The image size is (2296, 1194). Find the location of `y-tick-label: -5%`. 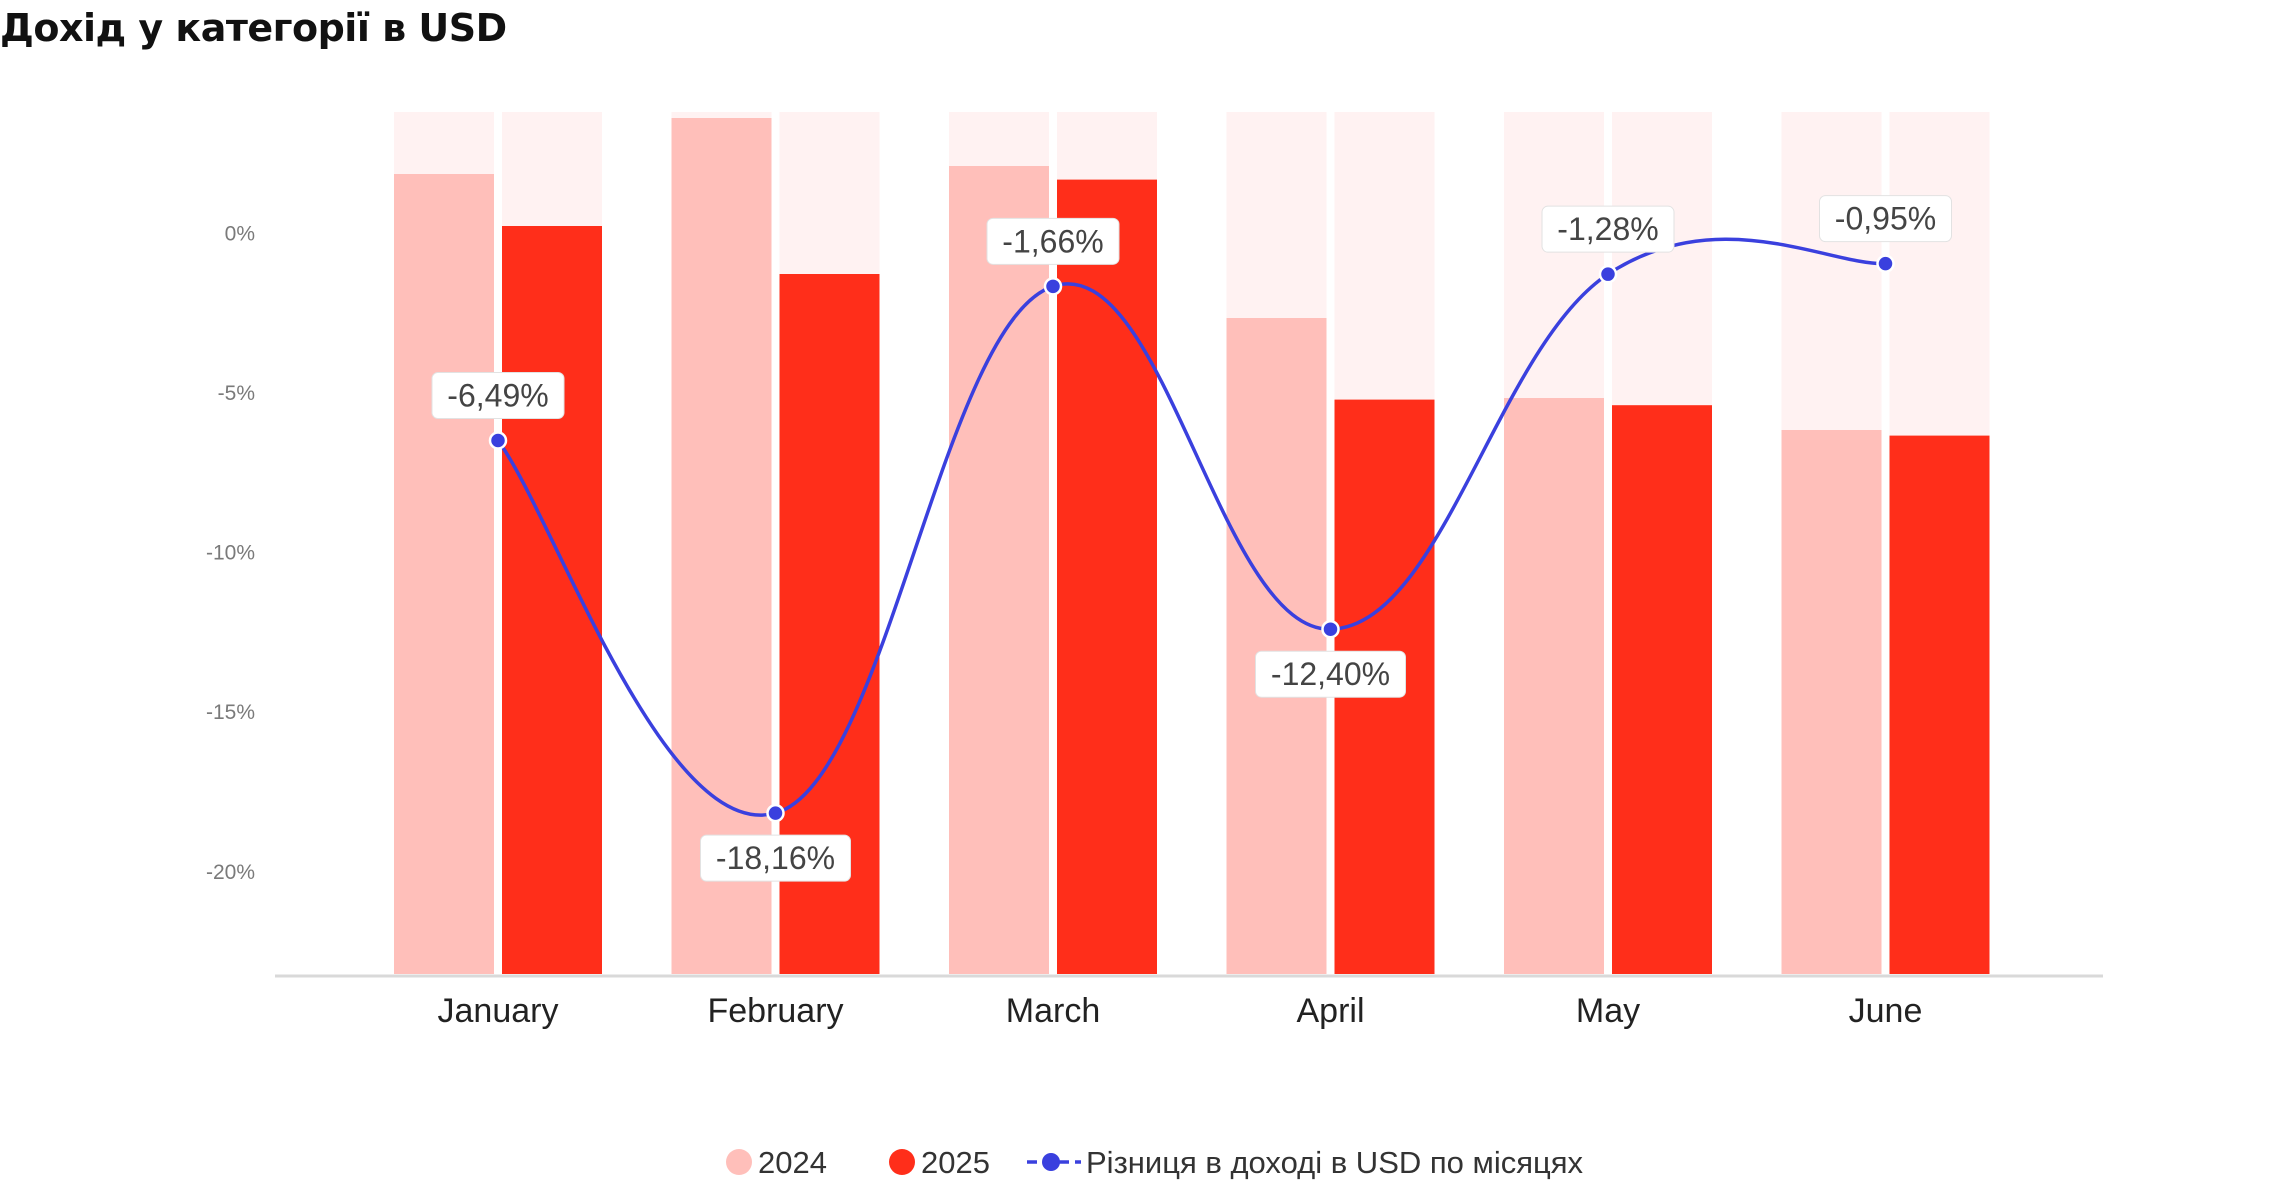

y-tick-label: -5% is located at coordinates (236, 393).